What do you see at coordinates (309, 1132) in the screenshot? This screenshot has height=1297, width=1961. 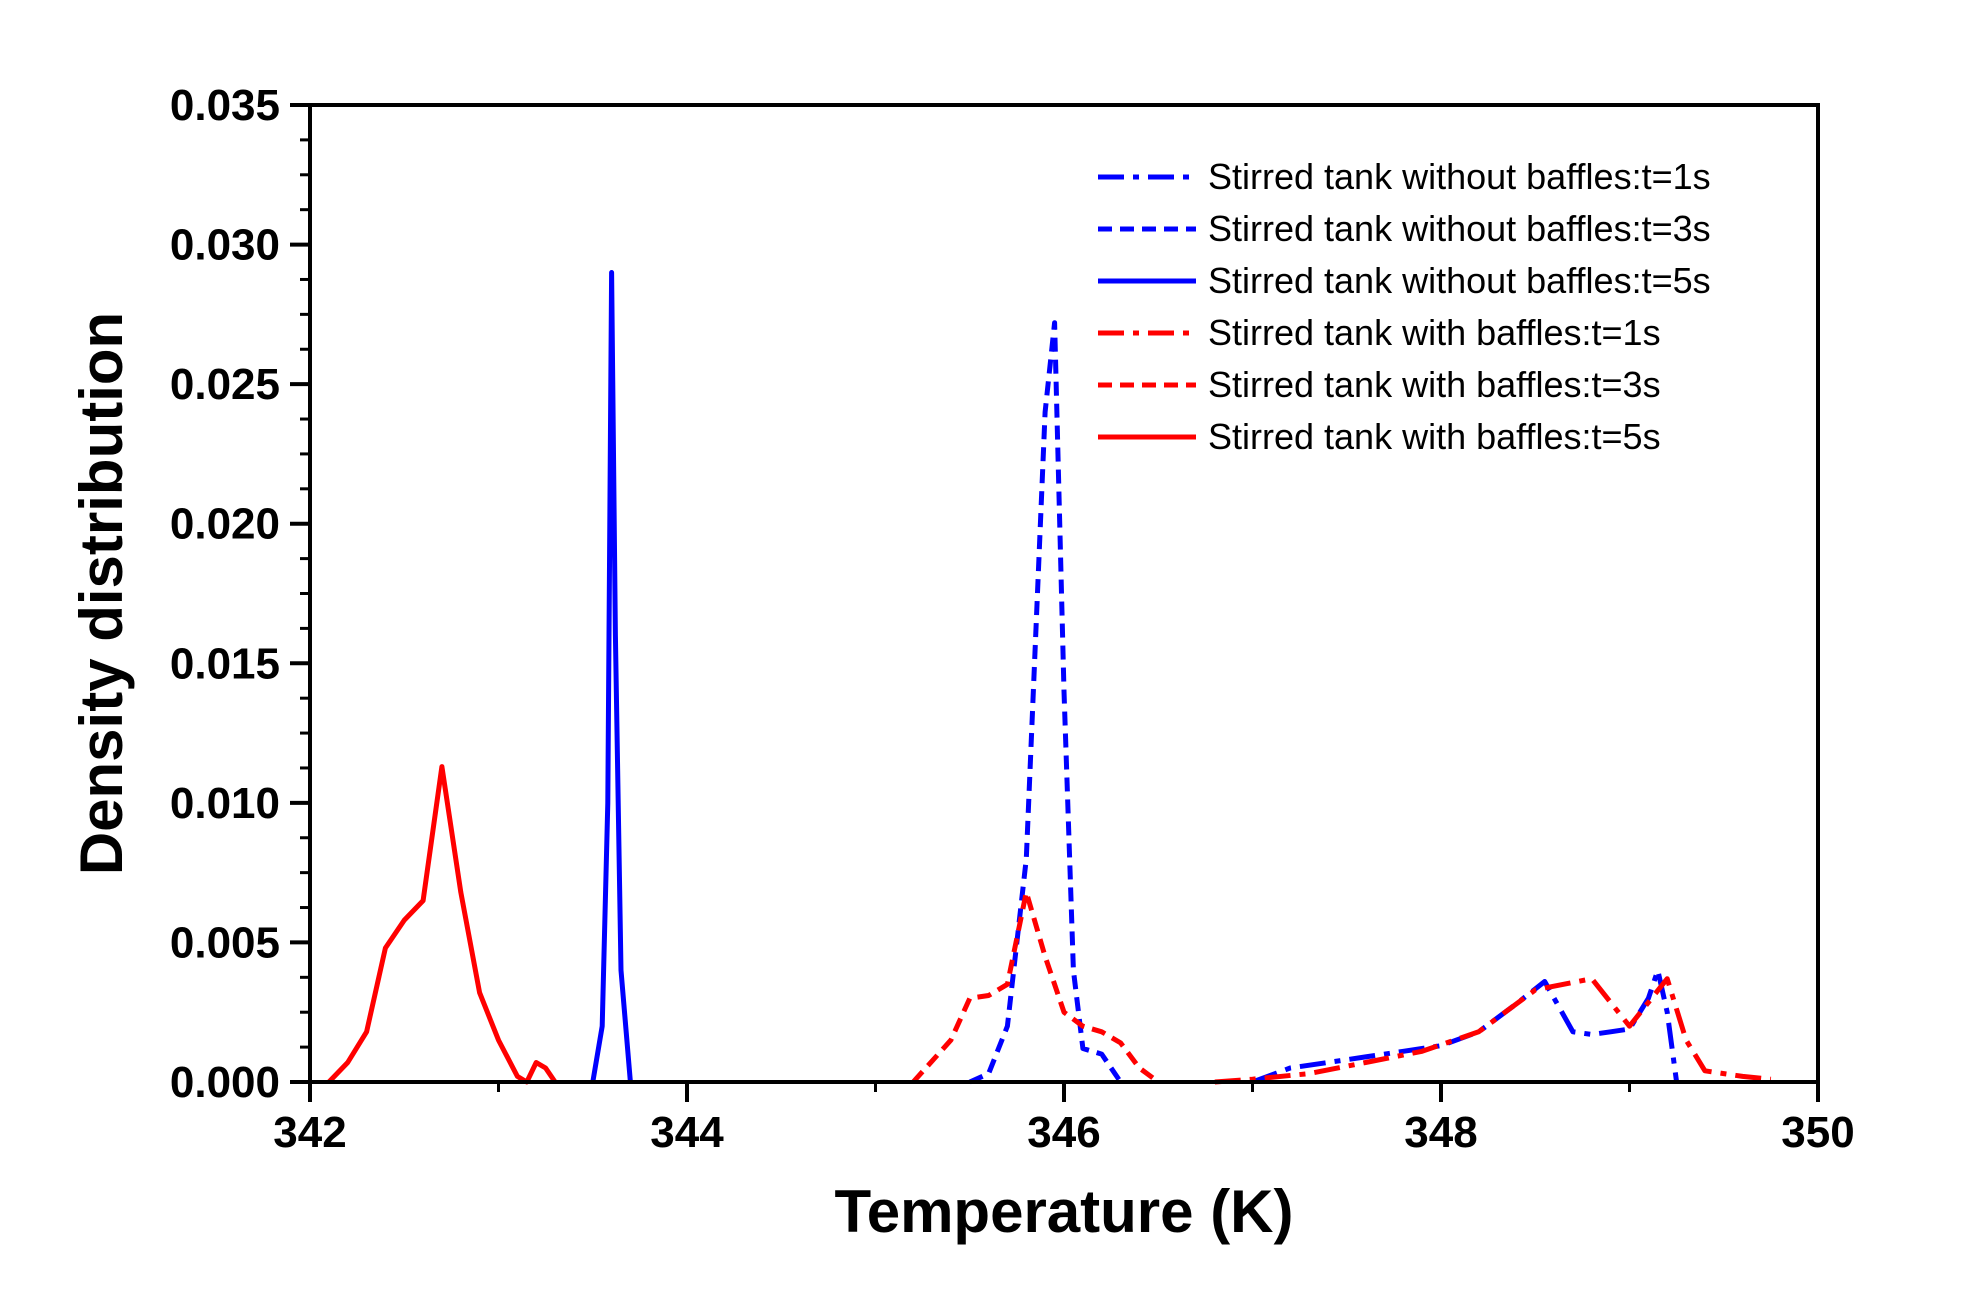 I see `x-tick-label: 342` at bounding box center [309, 1132].